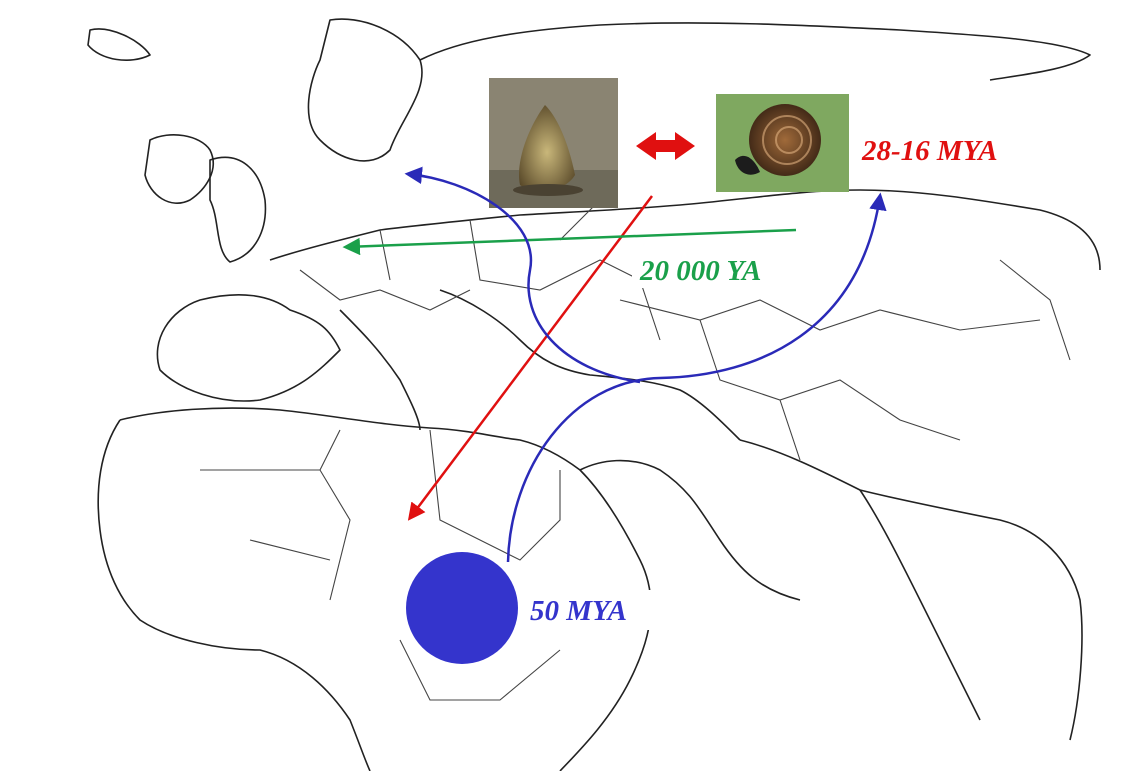 The width and height of the screenshot is (1138, 771). I want to click on blue-arrow, so click(522, 275).